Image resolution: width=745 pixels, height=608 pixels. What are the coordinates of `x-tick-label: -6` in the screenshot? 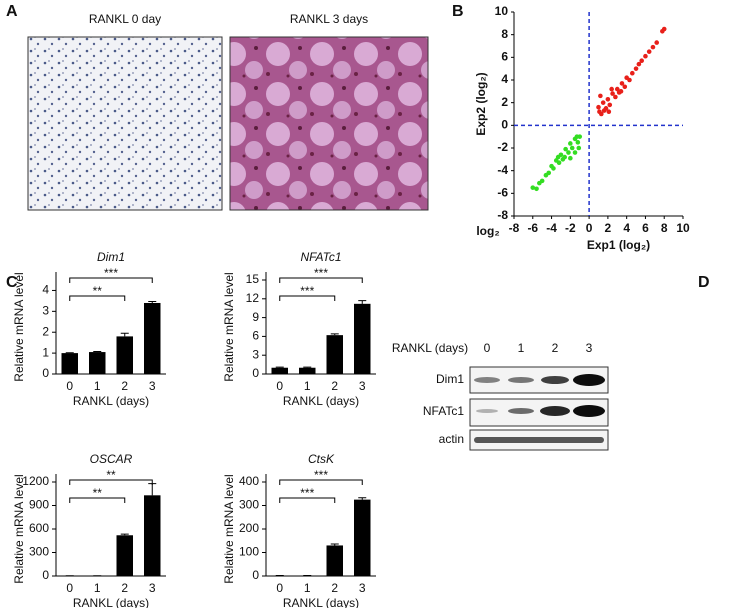 It's located at (532, 228).